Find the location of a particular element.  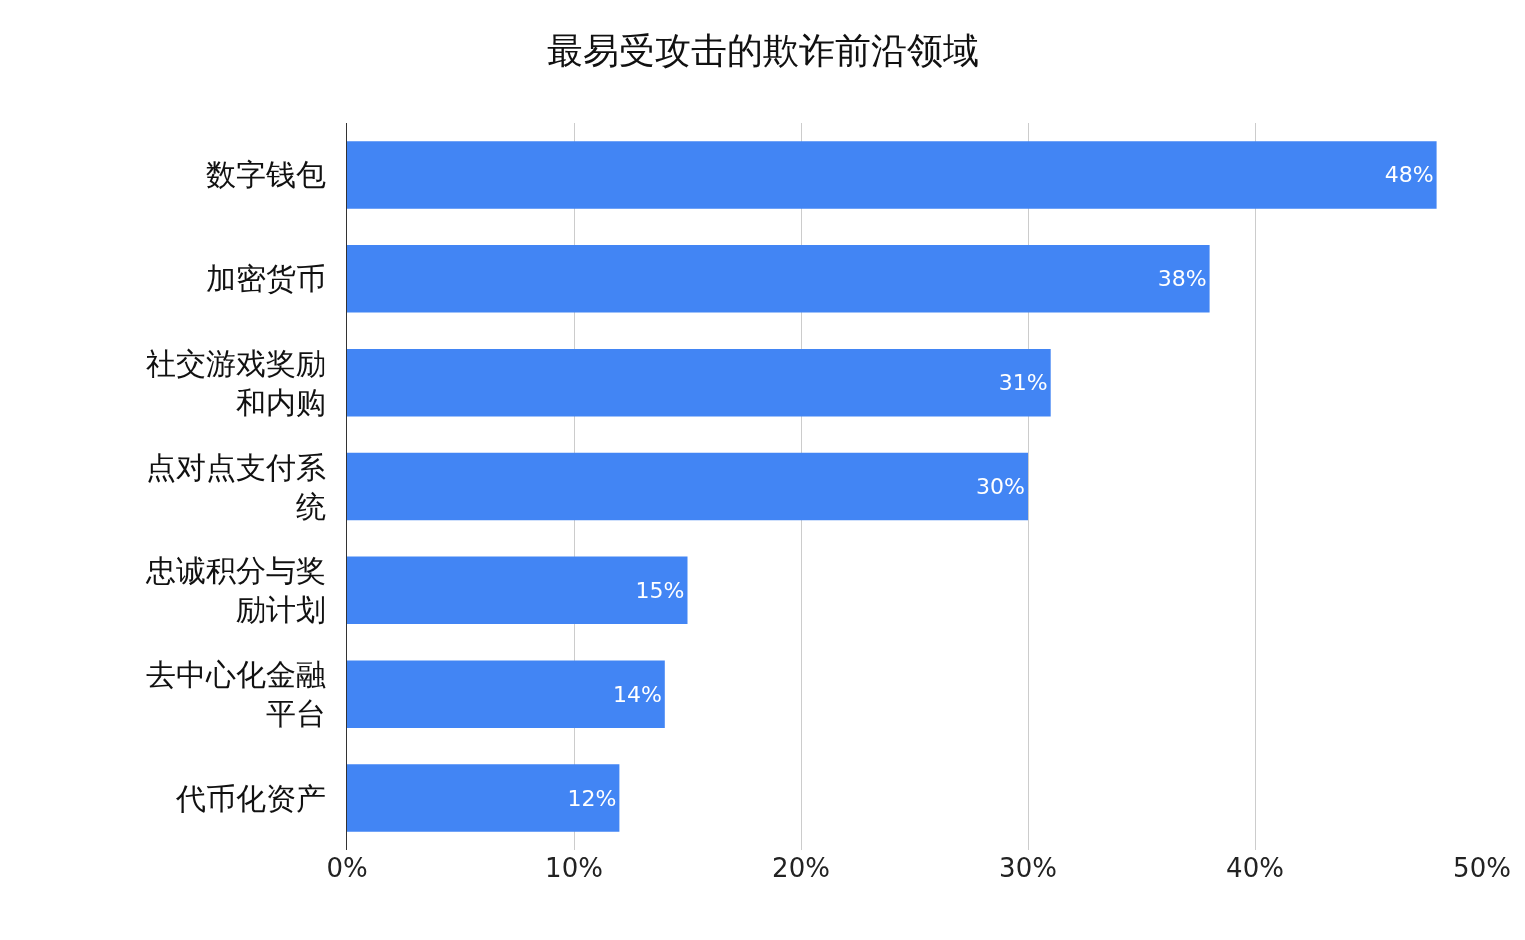

x-tick-label: 20% is located at coordinates (801, 868).